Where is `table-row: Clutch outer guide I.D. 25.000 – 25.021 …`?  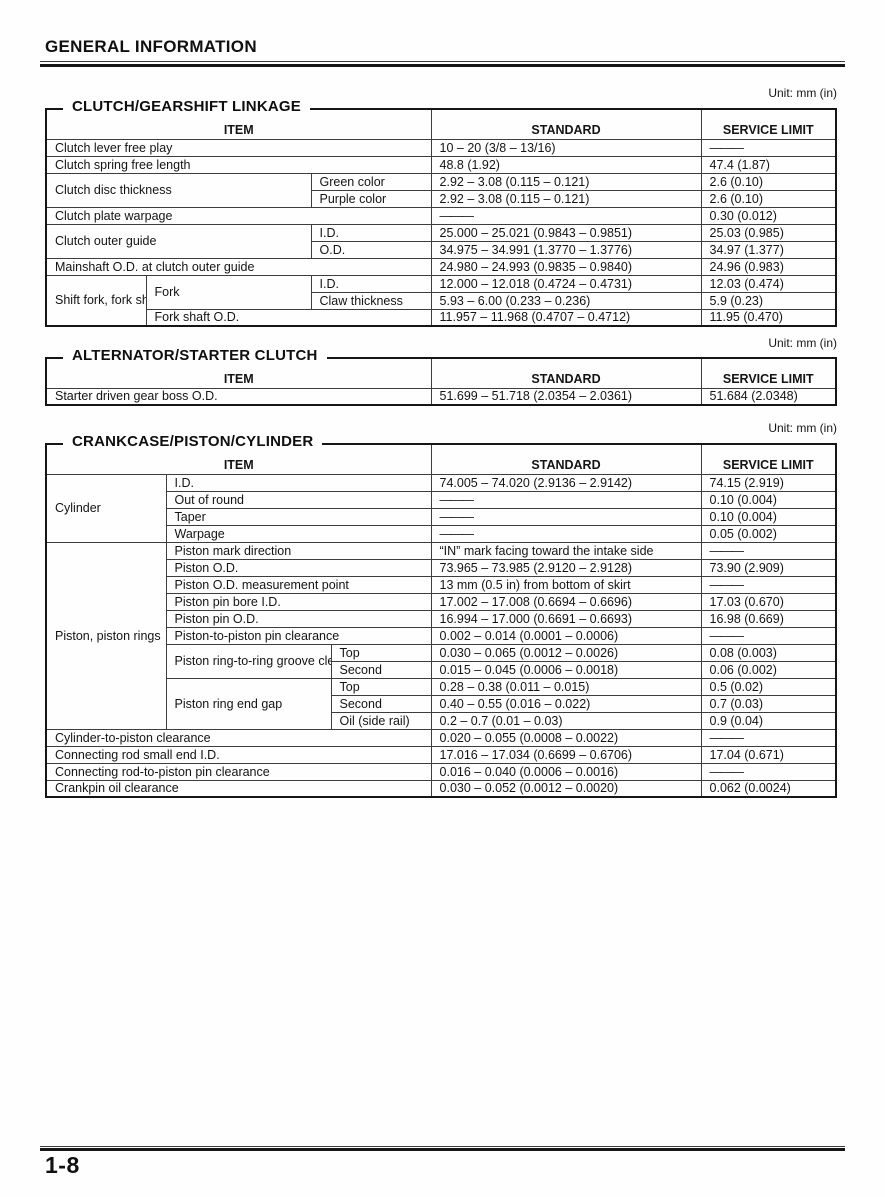
table-row: Clutch outer guide I.D. 25.000 – 25.021 … is located at coordinates (441, 241).